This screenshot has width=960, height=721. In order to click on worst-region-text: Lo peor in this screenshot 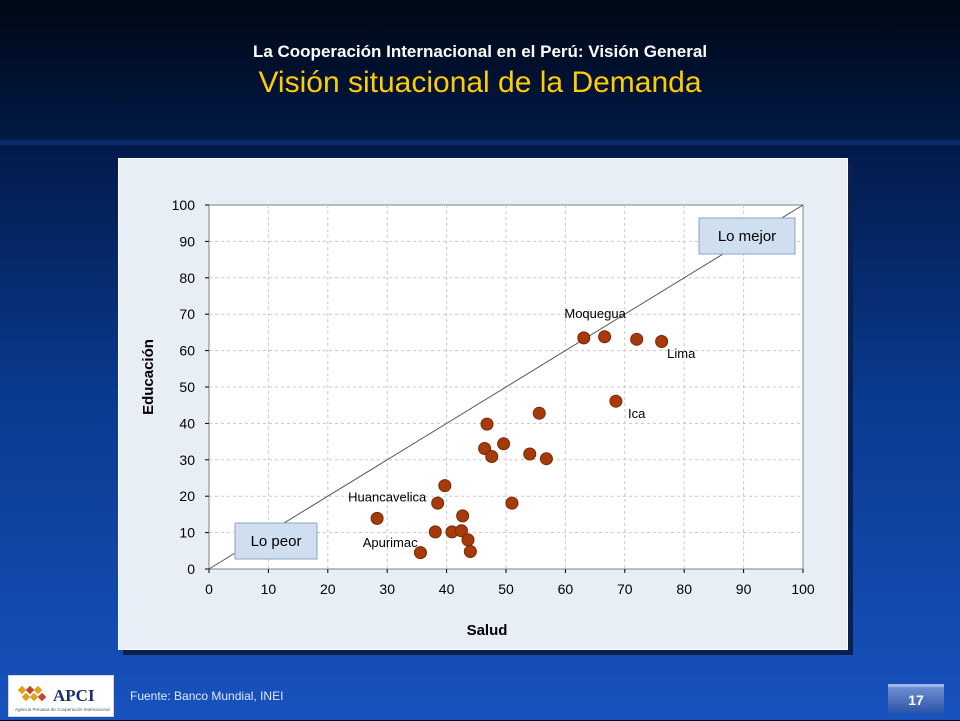, I will do `click(276, 541)`.